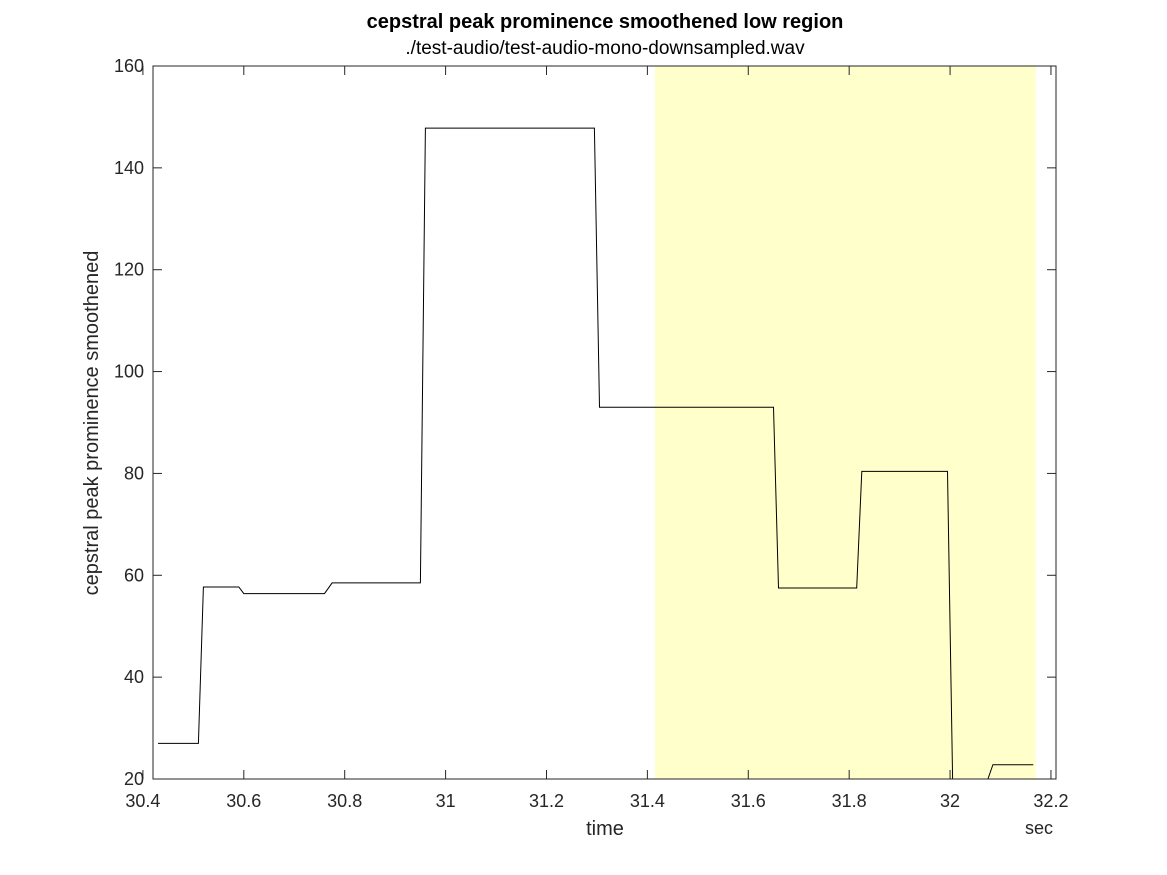 The height and width of the screenshot is (875, 1167). Describe the element at coordinates (1039, 828) in the screenshot. I see `x-unit-label: sec` at that location.